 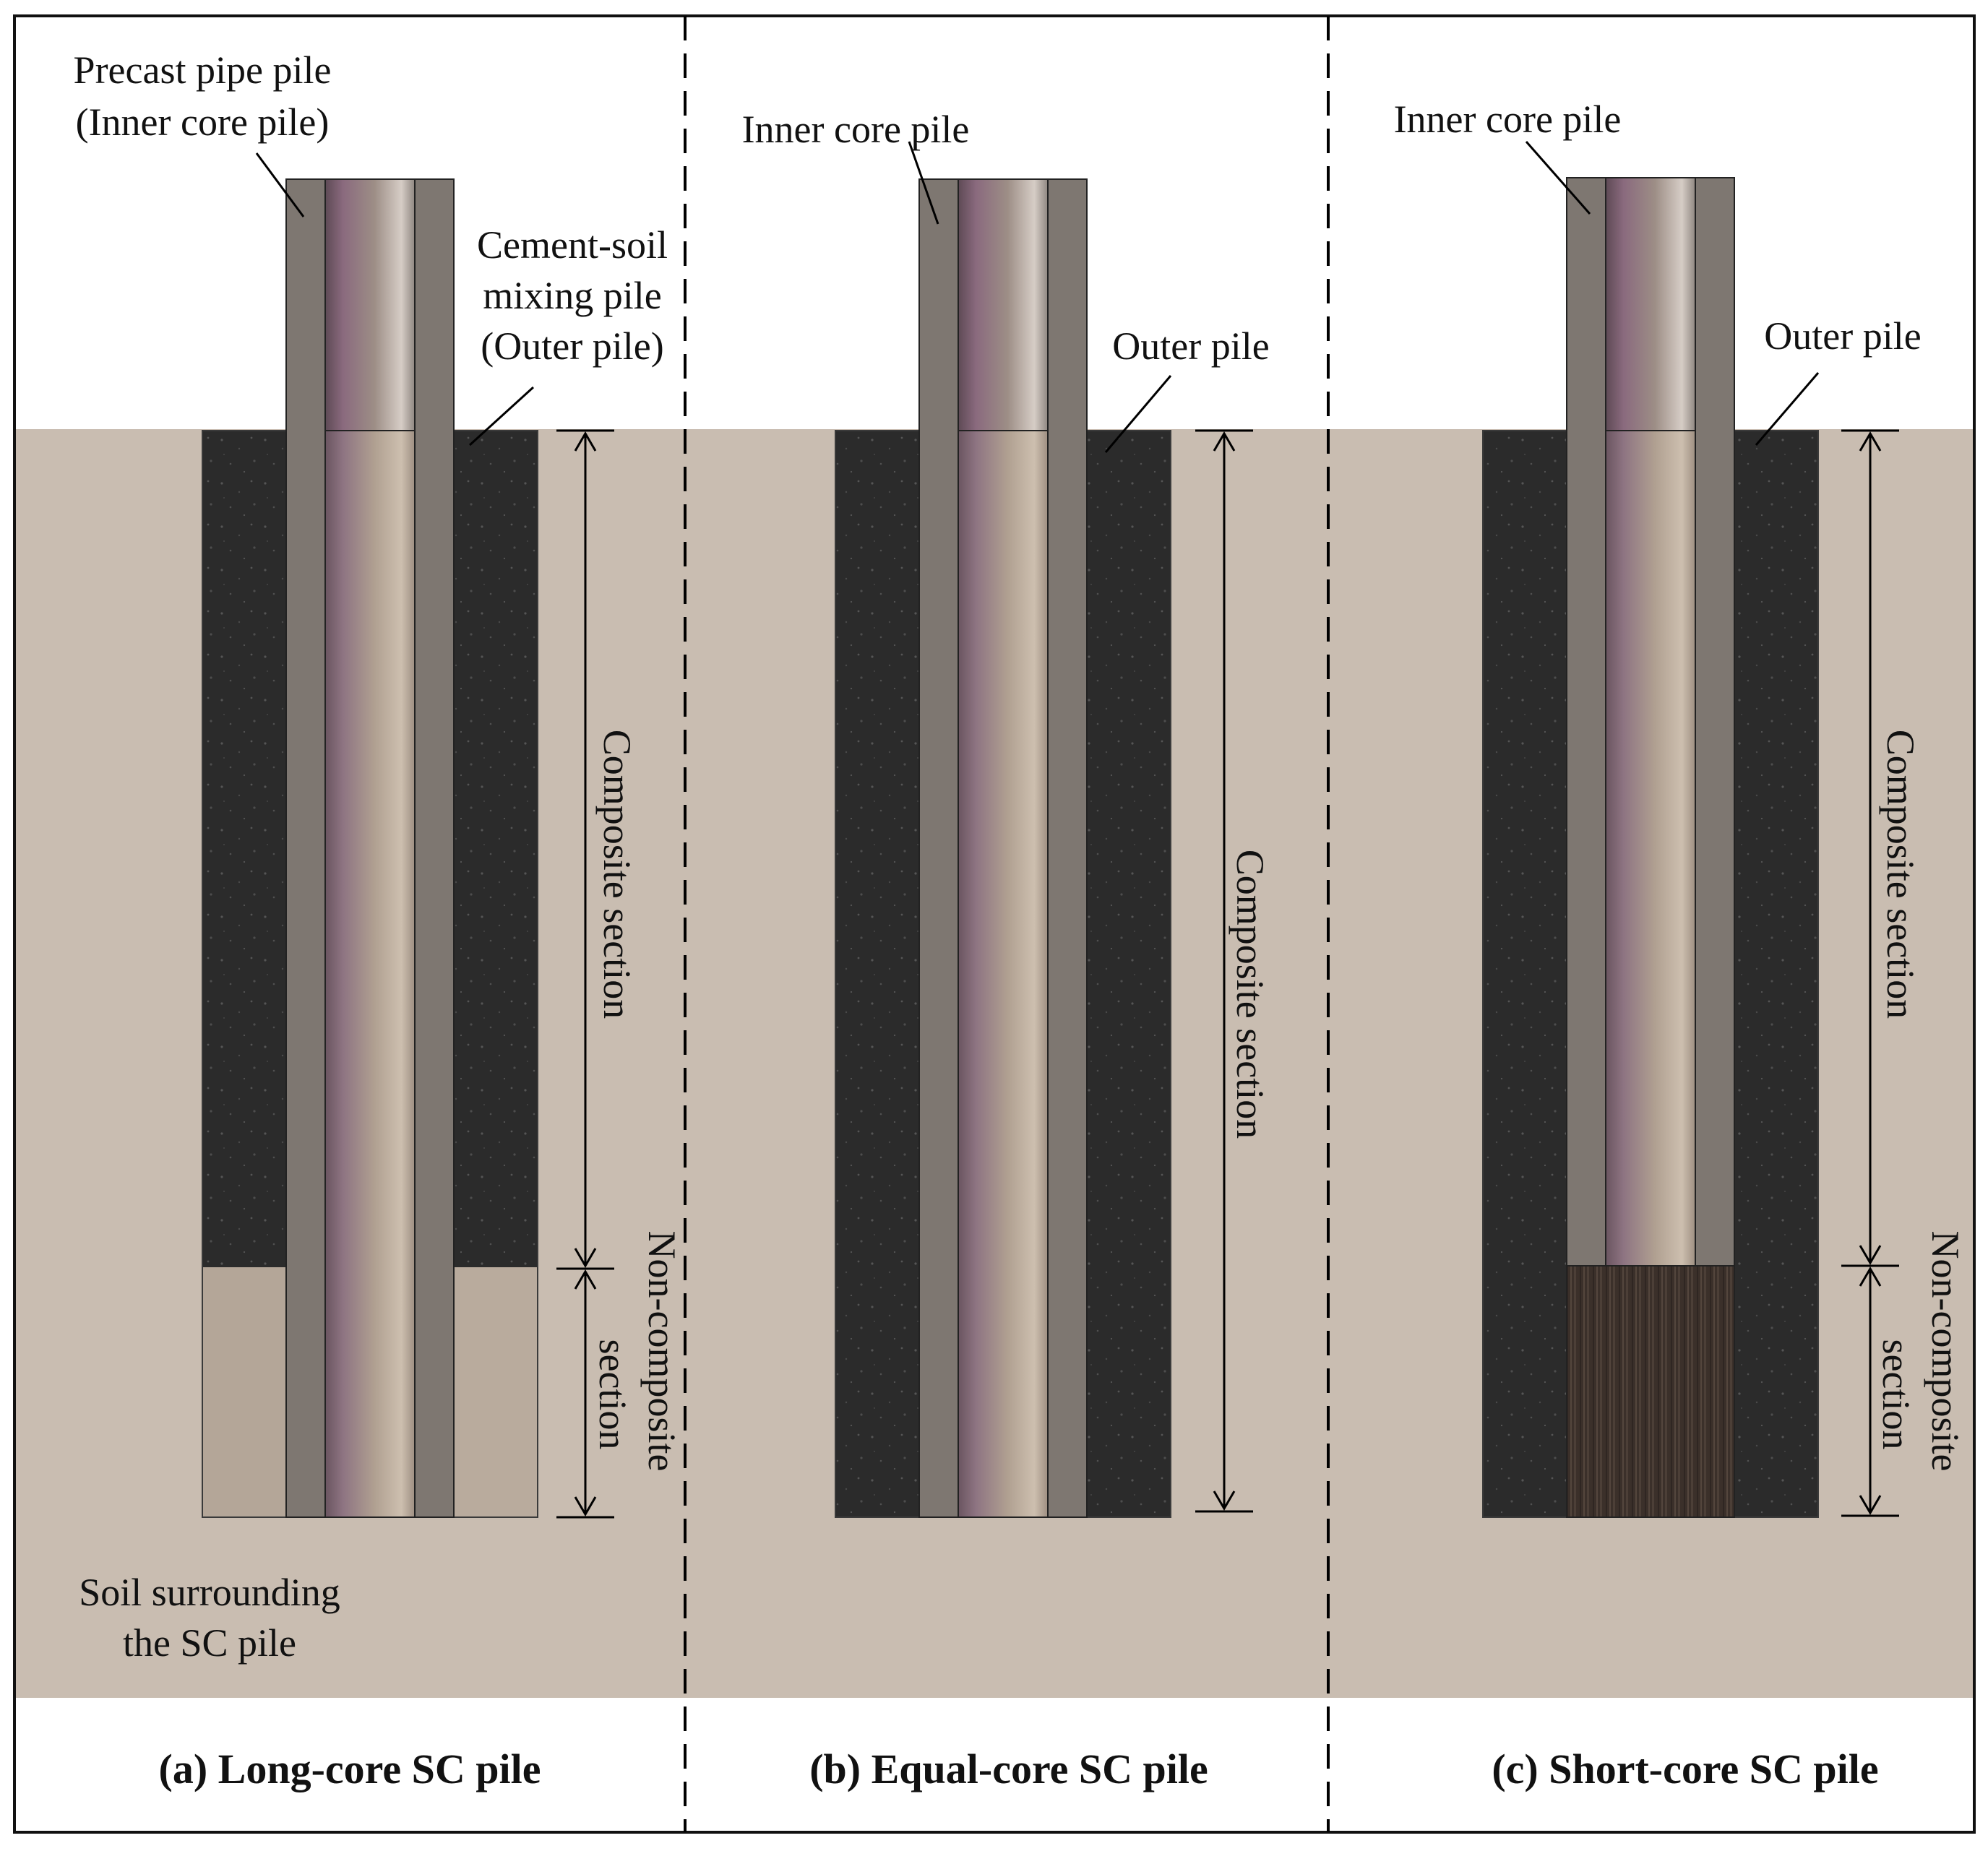 What do you see at coordinates (924, 183) in the screenshot?
I see `leader-inner-b` at bounding box center [924, 183].